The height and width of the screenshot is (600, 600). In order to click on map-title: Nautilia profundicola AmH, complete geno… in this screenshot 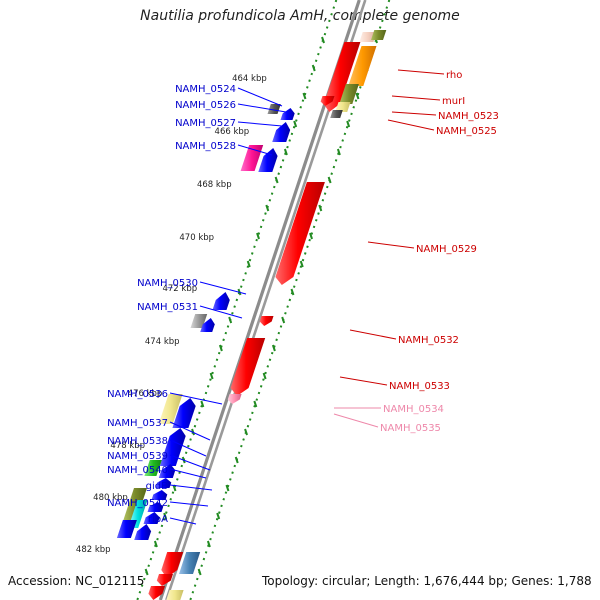, I will do `click(300, 16)`.